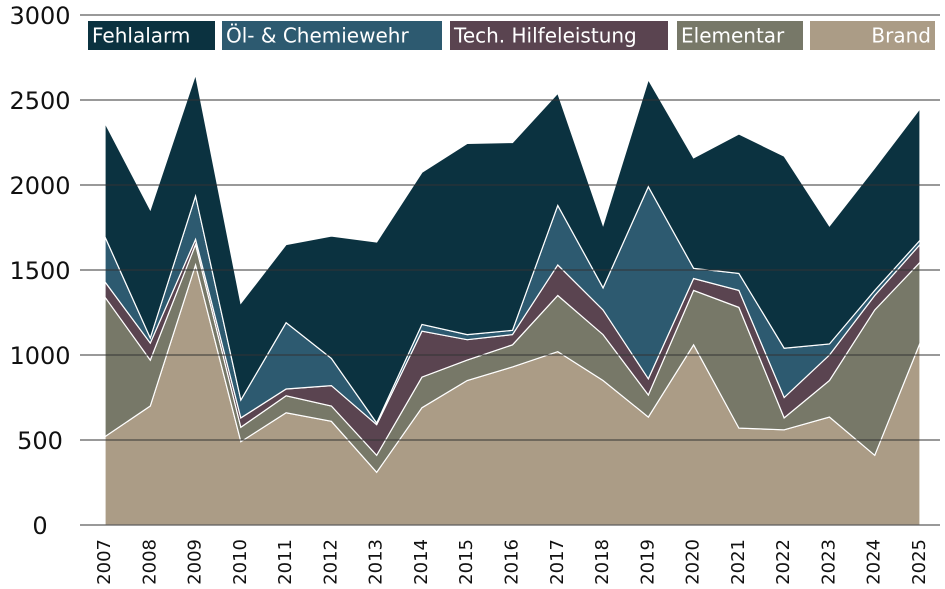 The image size is (945, 589). Describe the element at coordinates (557, 562) in the screenshot. I see `x-tick-label: 2017` at that location.